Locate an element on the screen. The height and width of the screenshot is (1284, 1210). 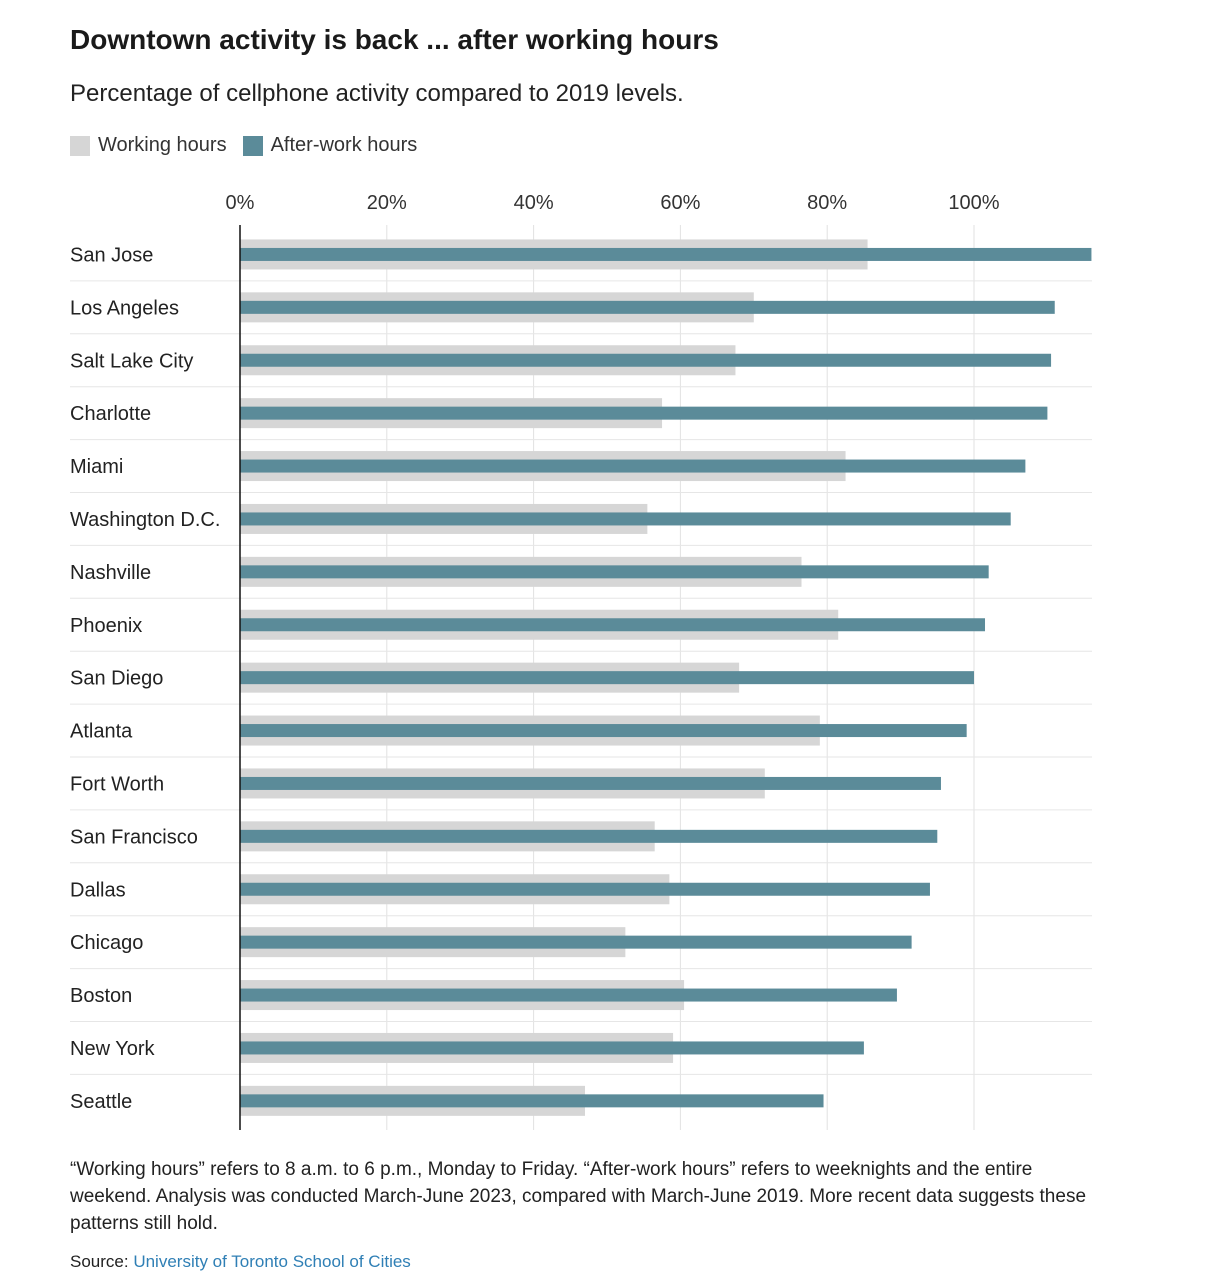
legend-label-working-hours: Working hours is located at coordinates (162, 145).